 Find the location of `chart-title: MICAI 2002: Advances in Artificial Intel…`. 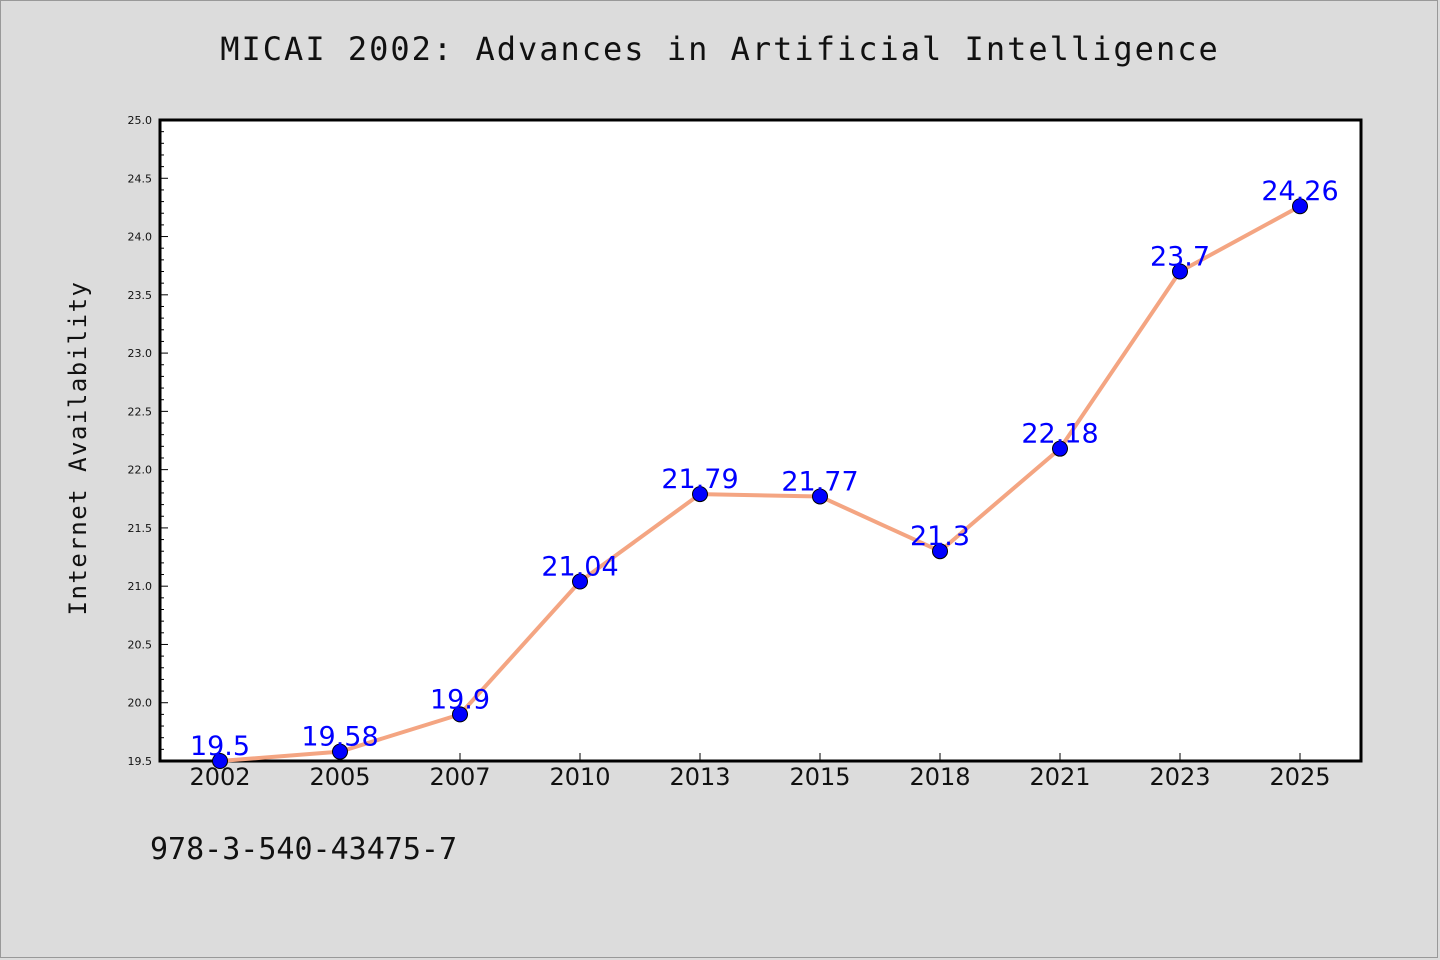

chart-title: MICAI 2002: Advances in Artificial Intel… is located at coordinates (720, 49).